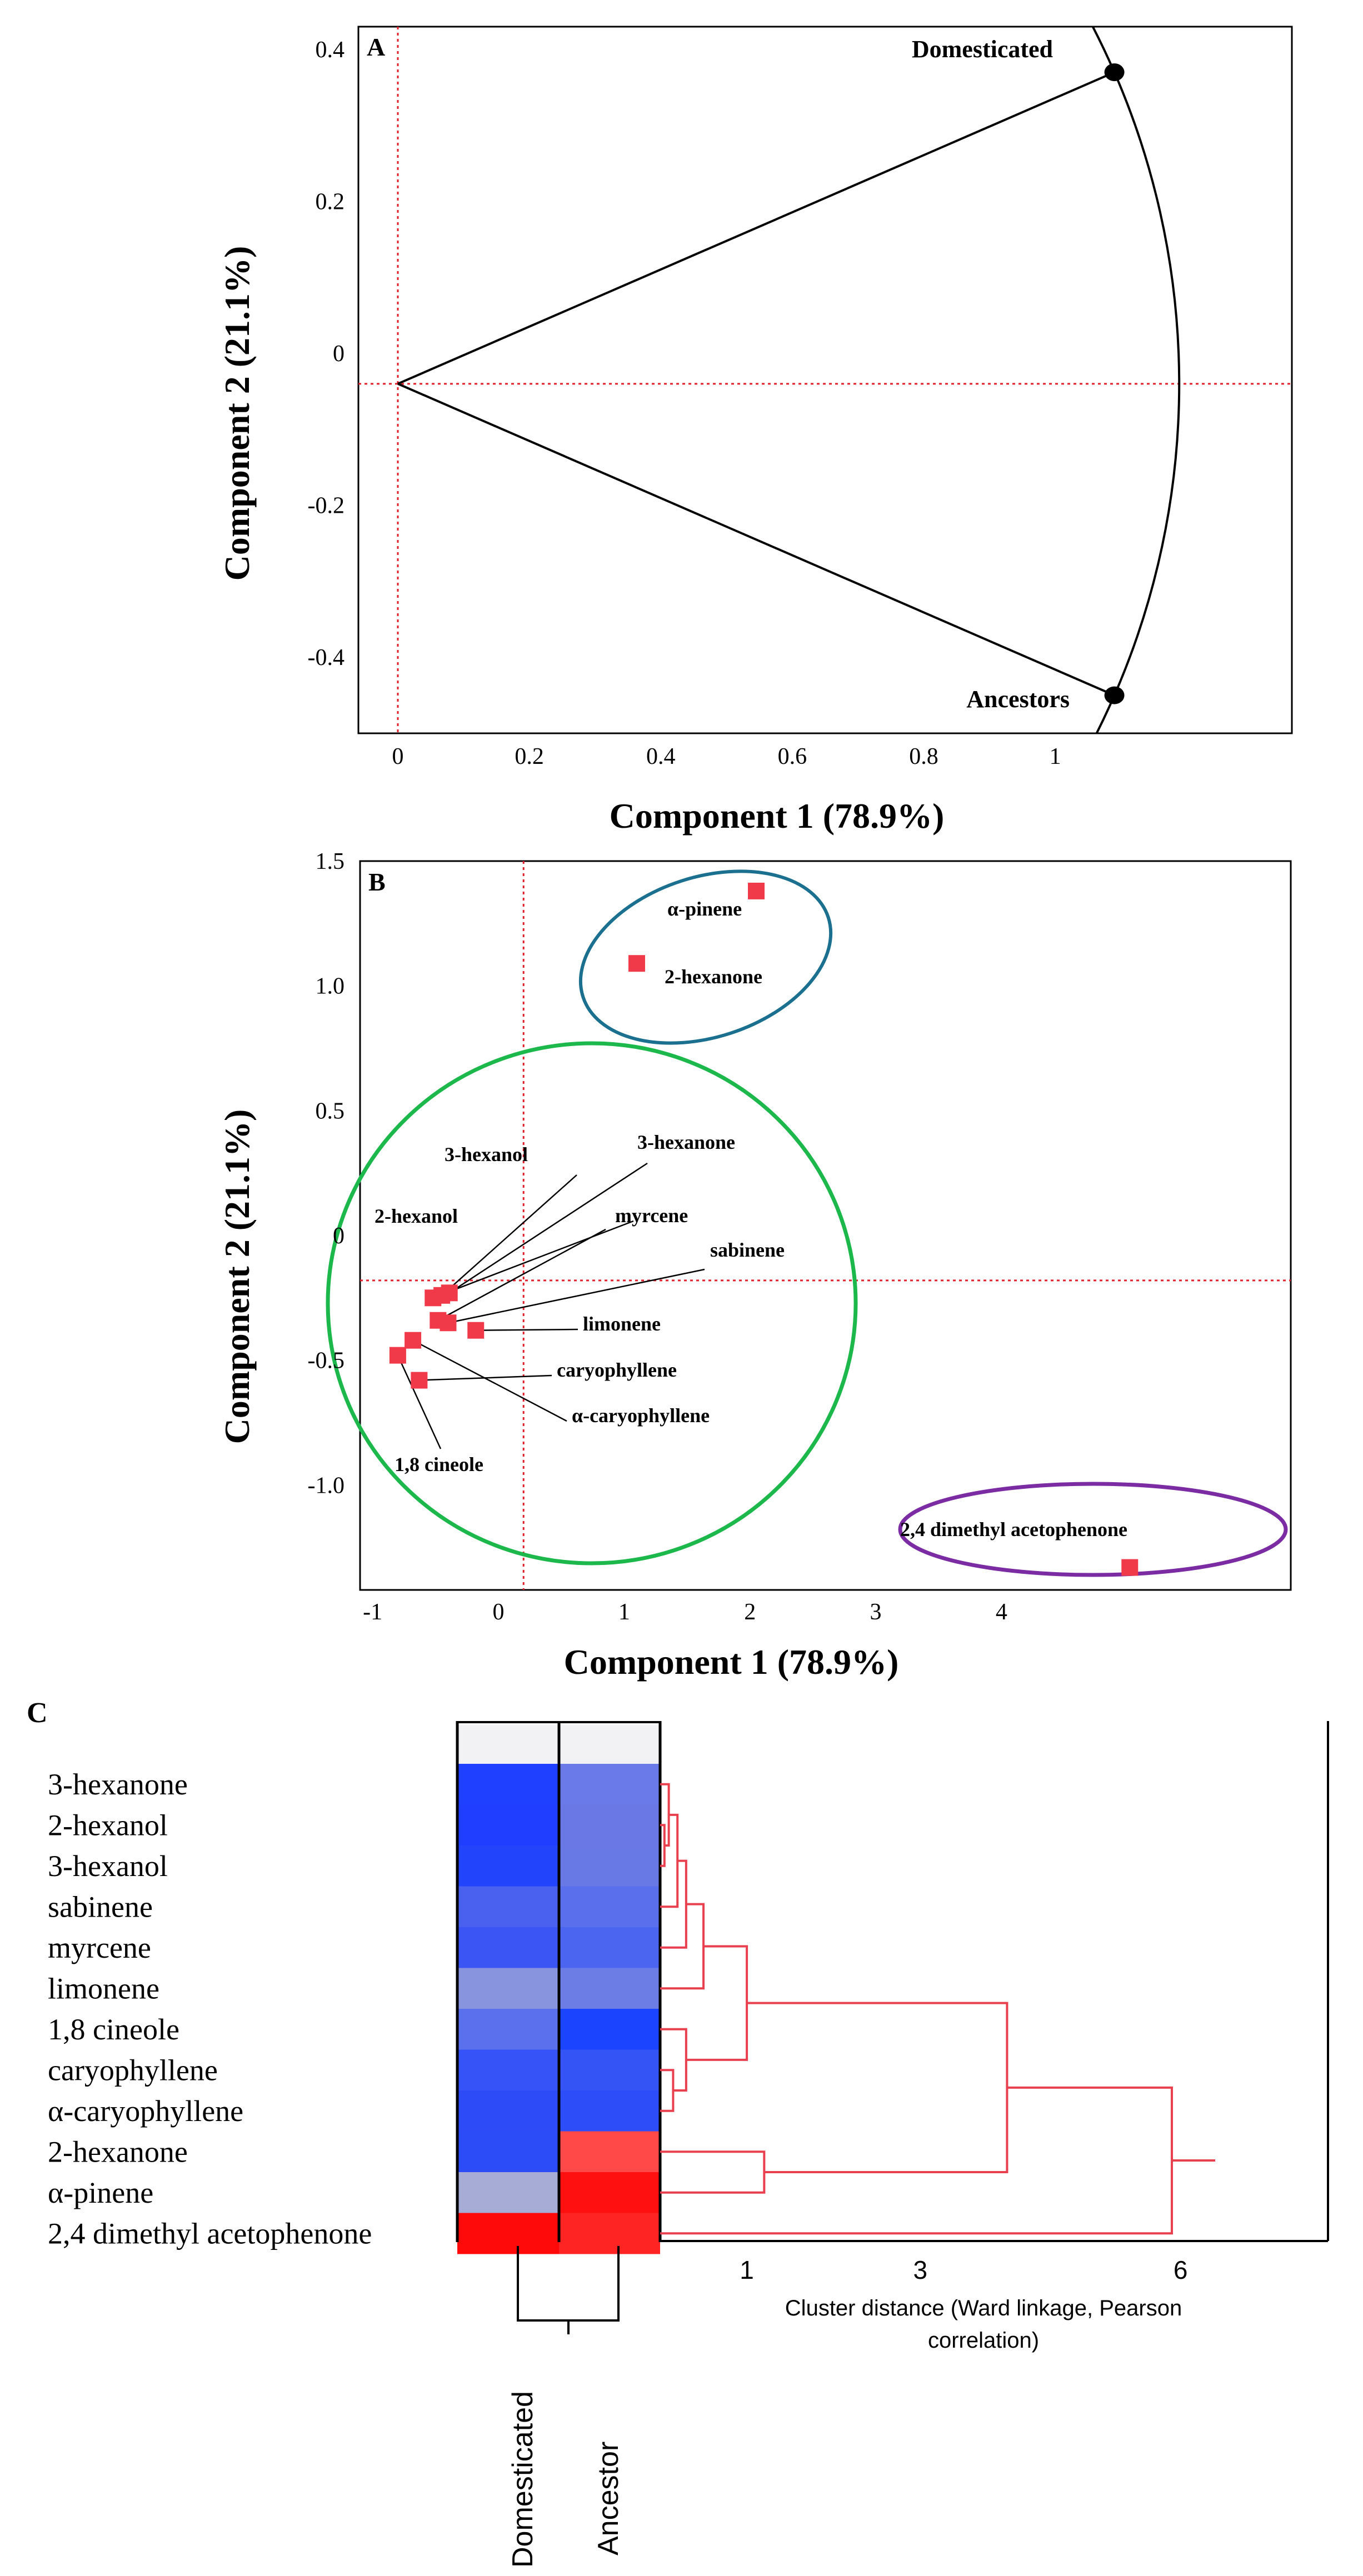  What do you see at coordinates (37, 1713) in the screenshot?
I see `panel-c-letter: C` at bounding box center [37, 1713].